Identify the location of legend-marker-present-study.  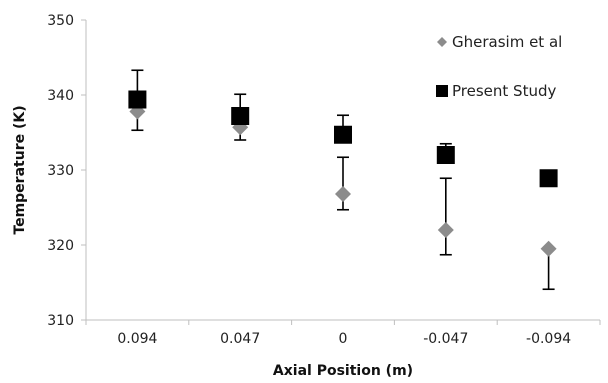
(442, 91).